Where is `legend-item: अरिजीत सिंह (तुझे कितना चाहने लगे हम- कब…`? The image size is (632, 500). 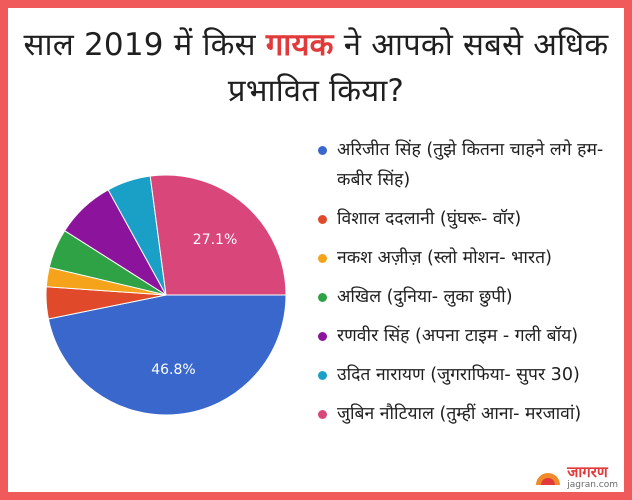 legend-item: अरिजीत सिंह (तुझे कितना चाहने लगे हम- कब… is located at coordinates (468, 165).